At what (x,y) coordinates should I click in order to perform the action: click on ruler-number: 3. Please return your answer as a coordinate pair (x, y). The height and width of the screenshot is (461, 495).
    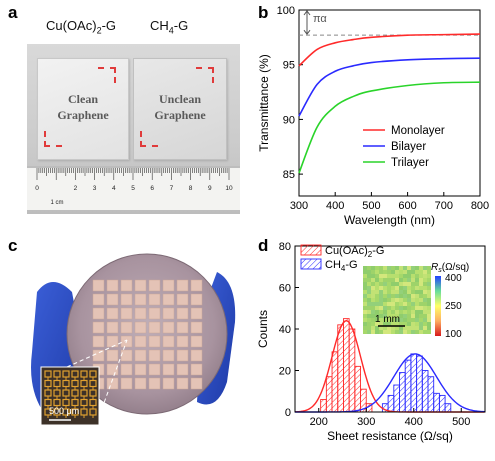
    Looking at the image, I should click on (95, 188).